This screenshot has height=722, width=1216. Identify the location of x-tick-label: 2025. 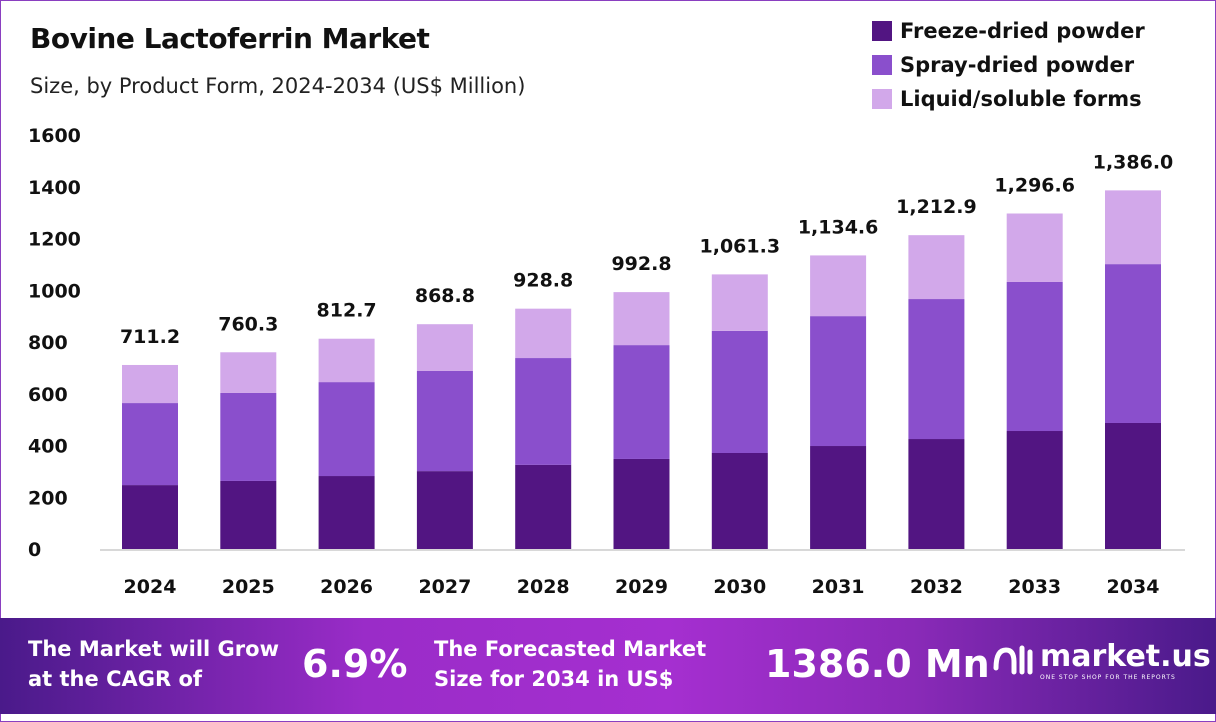
(248, 587).